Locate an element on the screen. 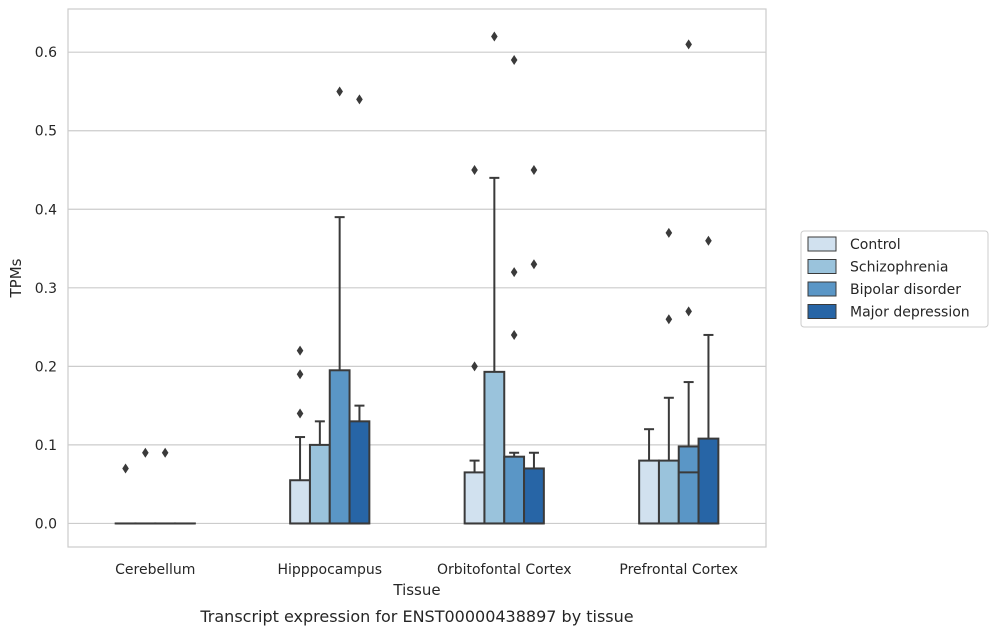 The width and height of the screenshot is (997, 634). y-tick-label: 0.6 is located at coordinates (46, 53).